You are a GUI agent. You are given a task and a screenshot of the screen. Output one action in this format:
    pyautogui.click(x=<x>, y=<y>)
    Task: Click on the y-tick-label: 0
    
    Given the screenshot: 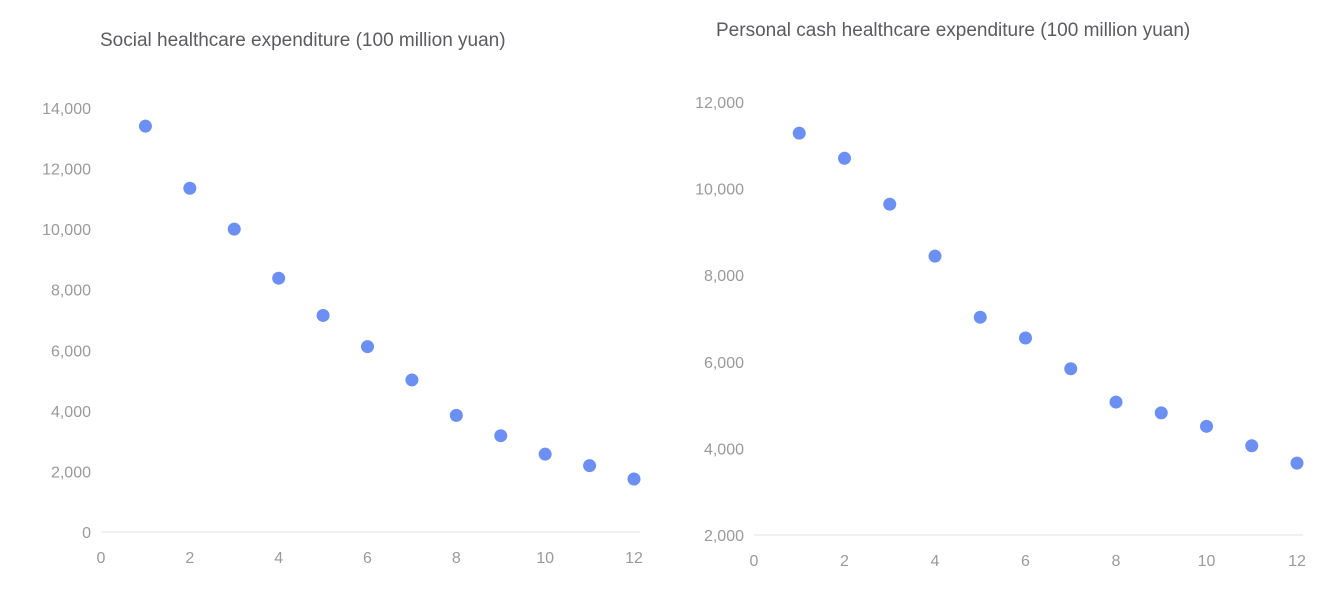 What is the action you would take?
    pyautogui.click(x=86, y=533)
    